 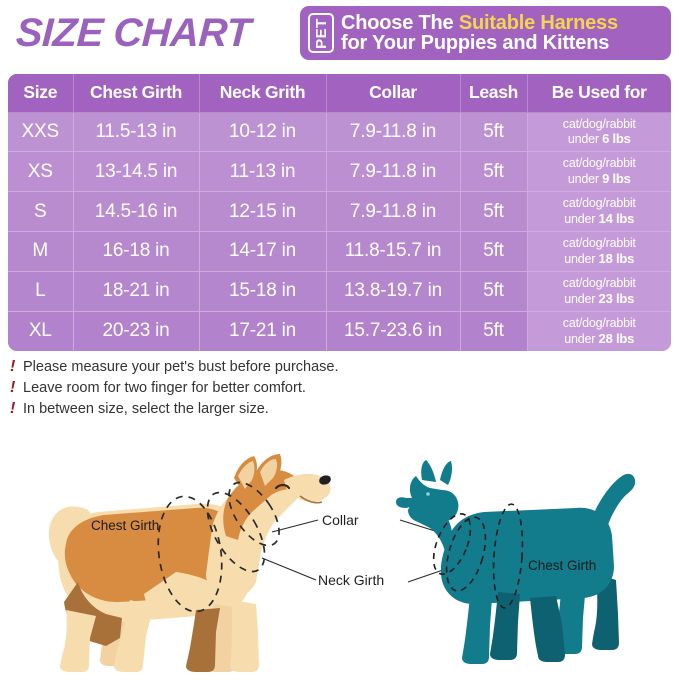 I want to click on cell-be-used-for: cat/dog/rabbit under 23 lbs, so click(x=599, y=291).